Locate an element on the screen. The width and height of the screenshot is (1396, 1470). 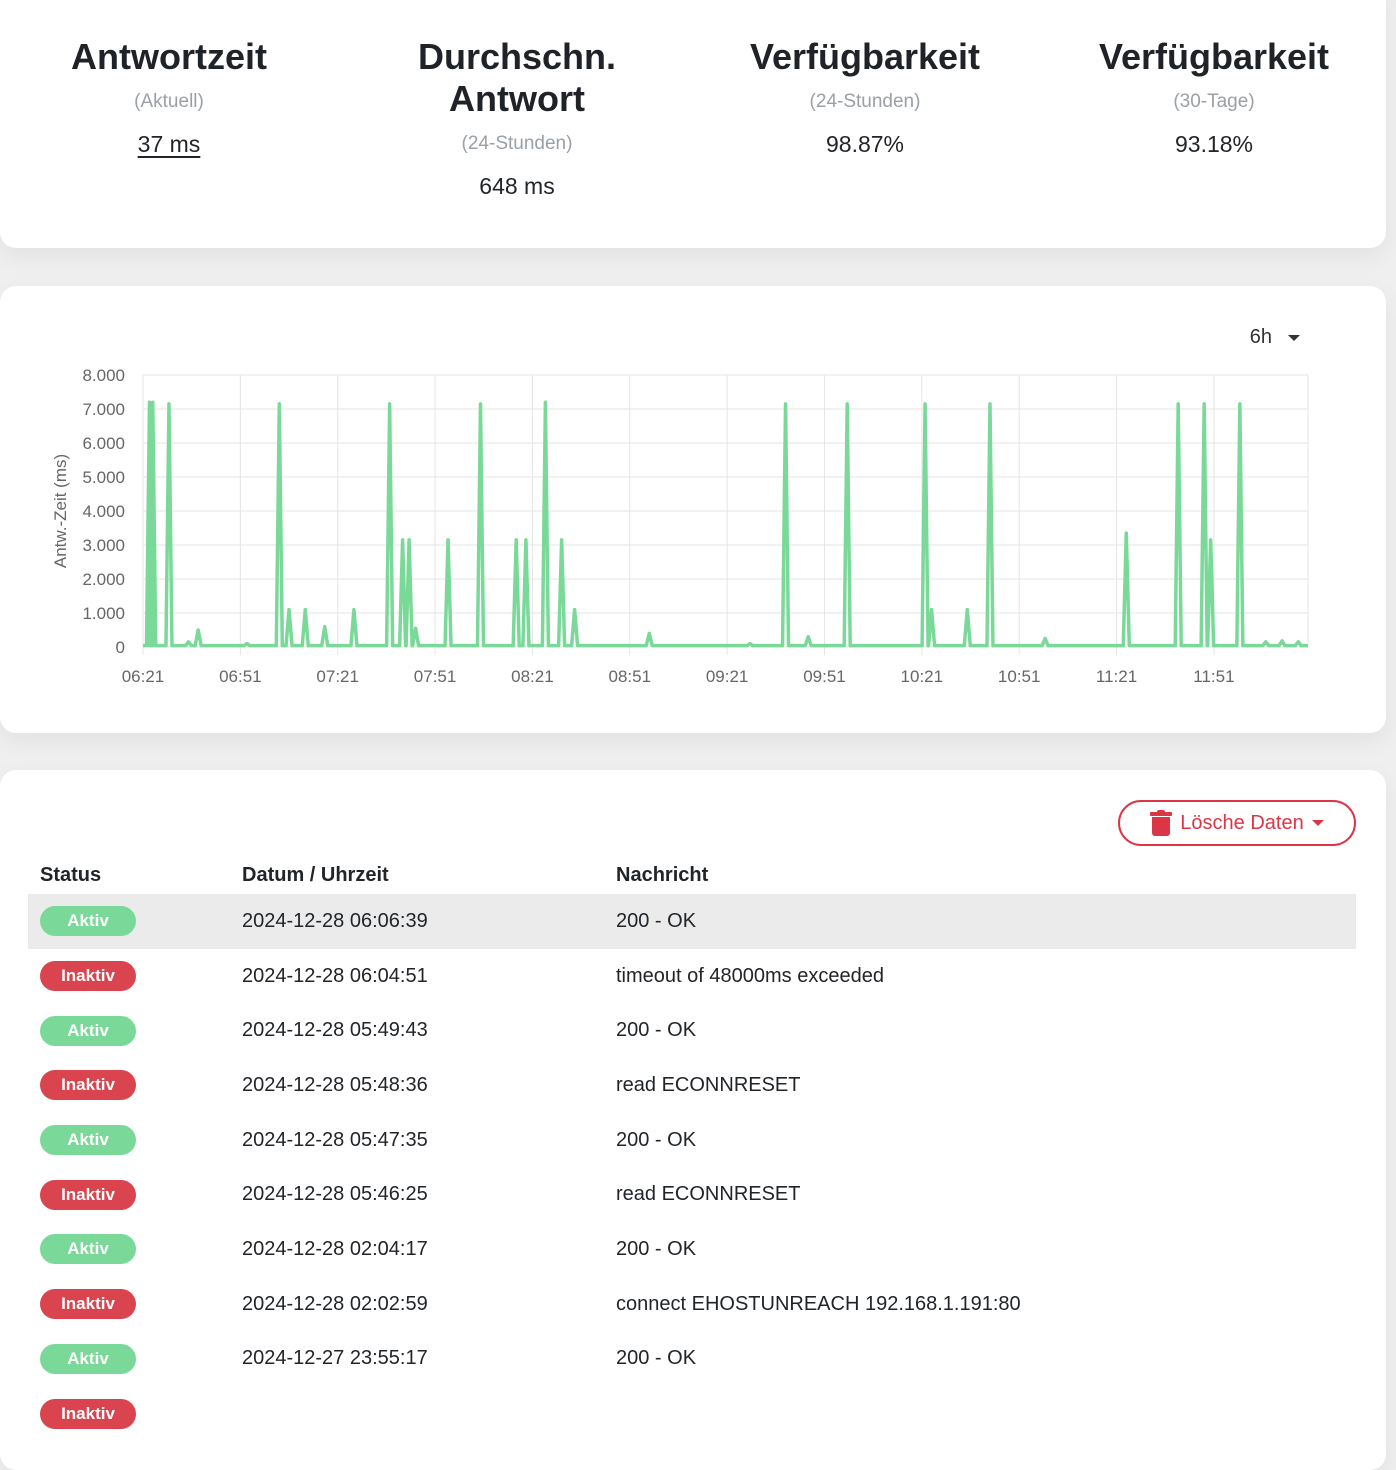
stat-subtitle: (24-Stunden) is located at coordinates (865, 101).